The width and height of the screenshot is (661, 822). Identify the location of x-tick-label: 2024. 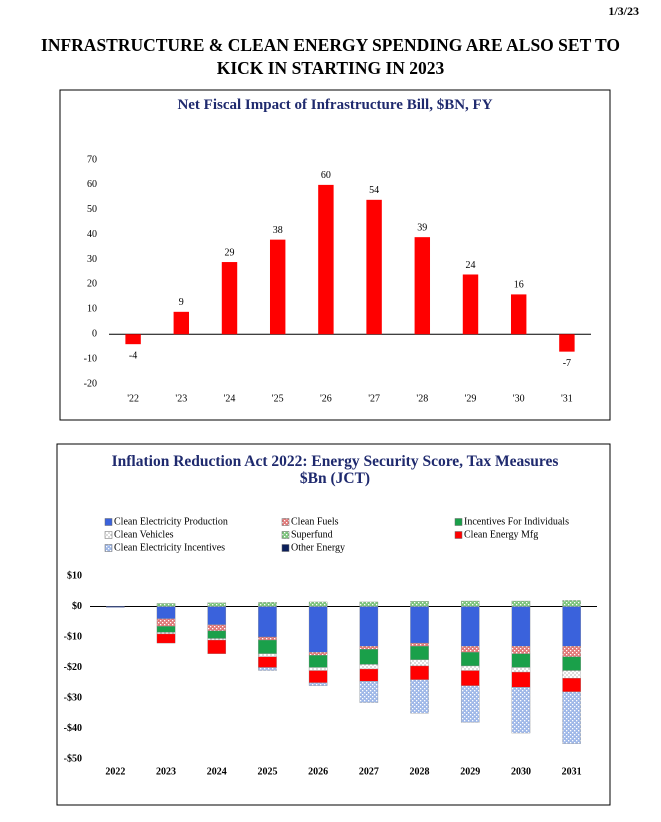
(217, 771).